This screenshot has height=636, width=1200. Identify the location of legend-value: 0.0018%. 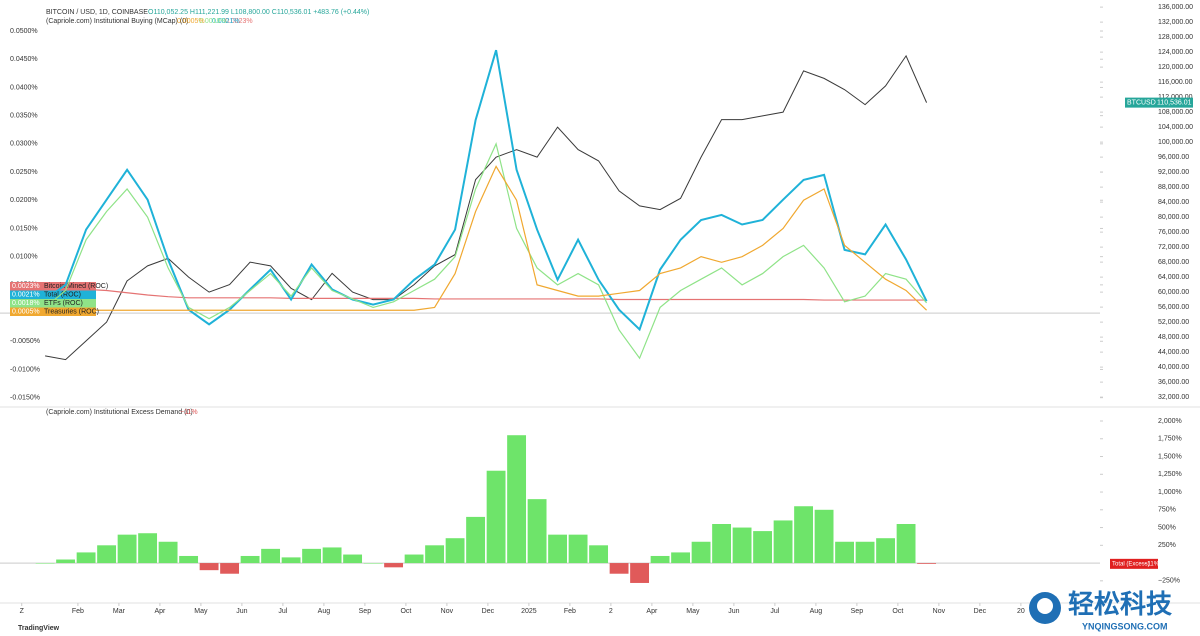
(26, 303).